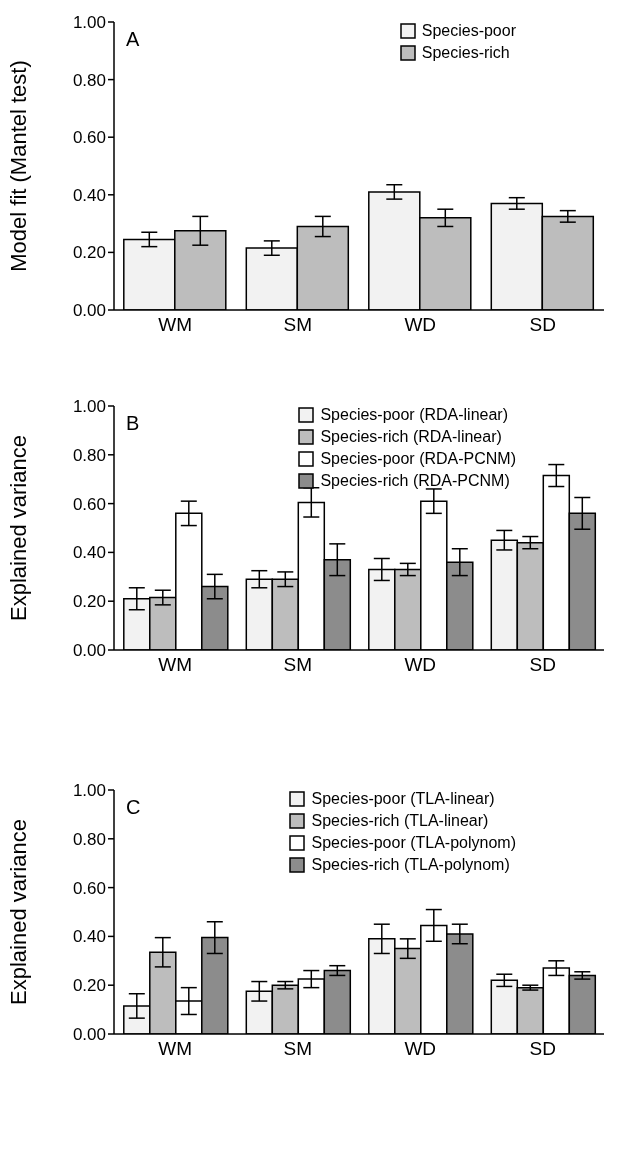 This screenshot has width=624, height=1170. I want to click on chart-title: A, so click(133, 39).